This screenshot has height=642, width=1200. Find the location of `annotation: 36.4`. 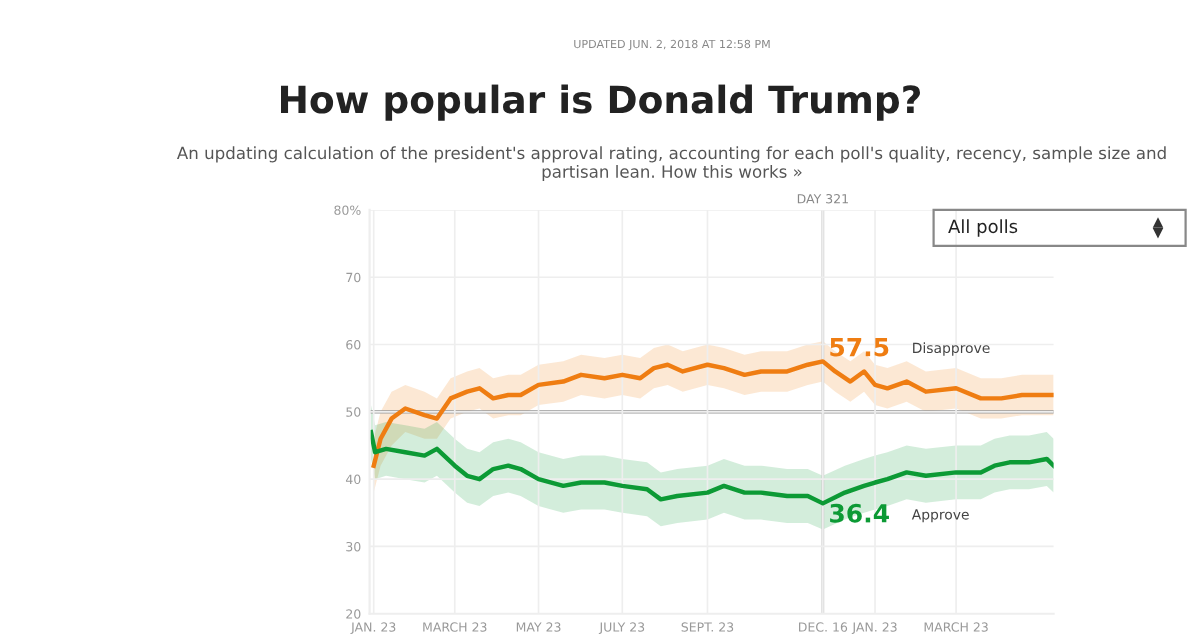

annotation: 36.4 is located at coordinates (859, 513).